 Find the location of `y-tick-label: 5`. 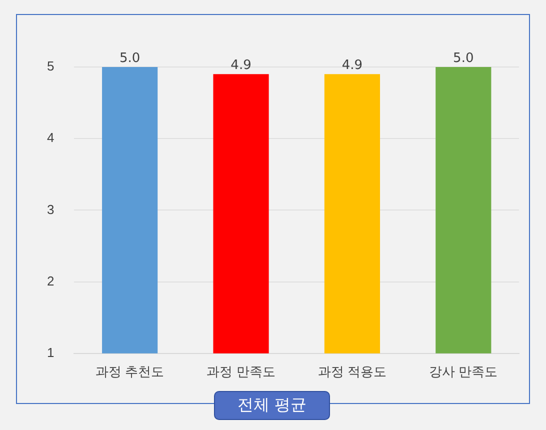

y-tick-label: 5 is located at coordinates (50, 66).